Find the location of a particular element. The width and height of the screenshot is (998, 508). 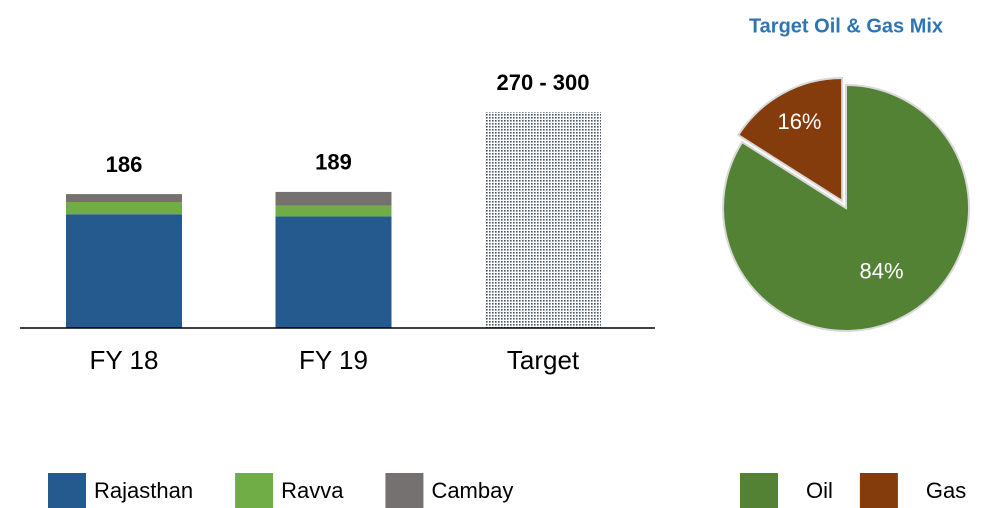

legend-label: Oil is located at coordinates (819, 490).